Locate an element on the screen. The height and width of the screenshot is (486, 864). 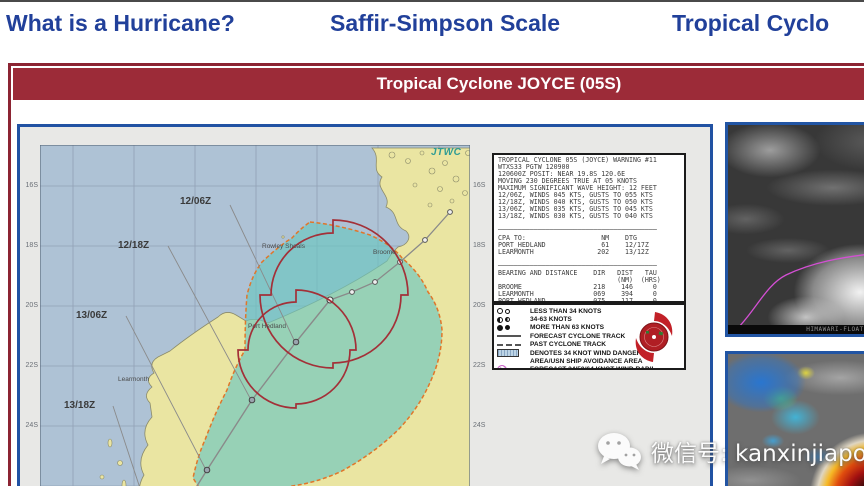
watermark-text: 微信号: kanxinjiapo is located at coordinates (757, 454).